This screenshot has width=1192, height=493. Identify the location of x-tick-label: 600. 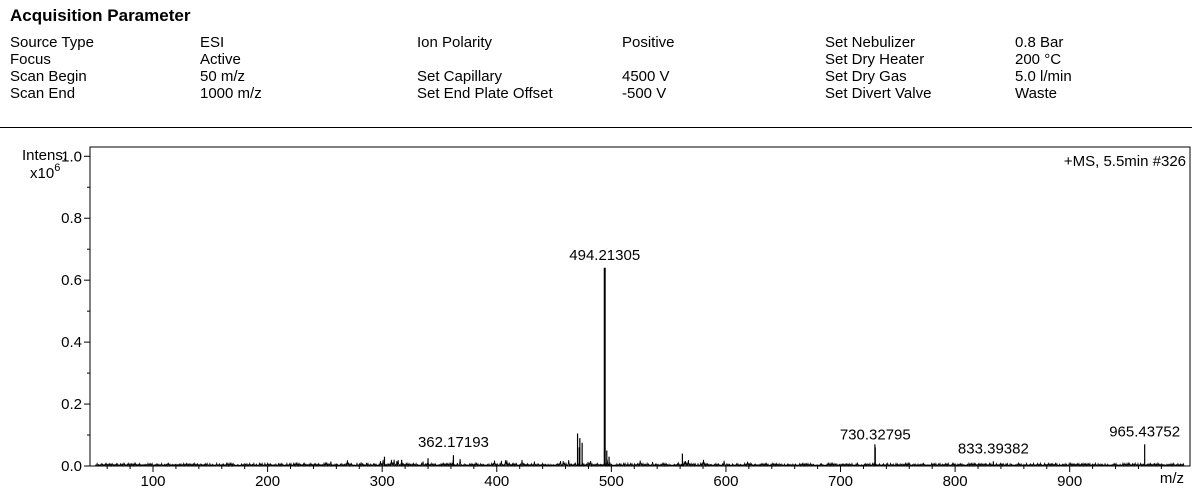
(725, 481).